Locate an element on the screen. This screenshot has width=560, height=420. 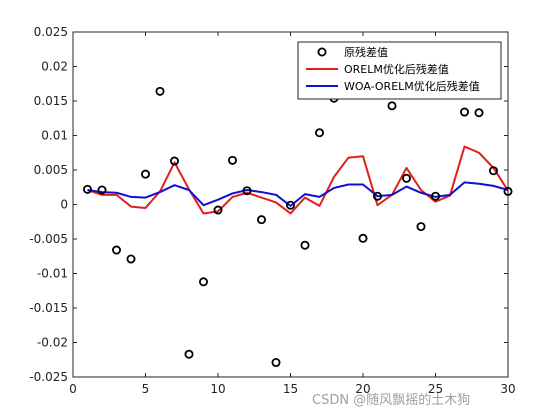
x-tick-label: 20 is located at coordinates (362, 389).